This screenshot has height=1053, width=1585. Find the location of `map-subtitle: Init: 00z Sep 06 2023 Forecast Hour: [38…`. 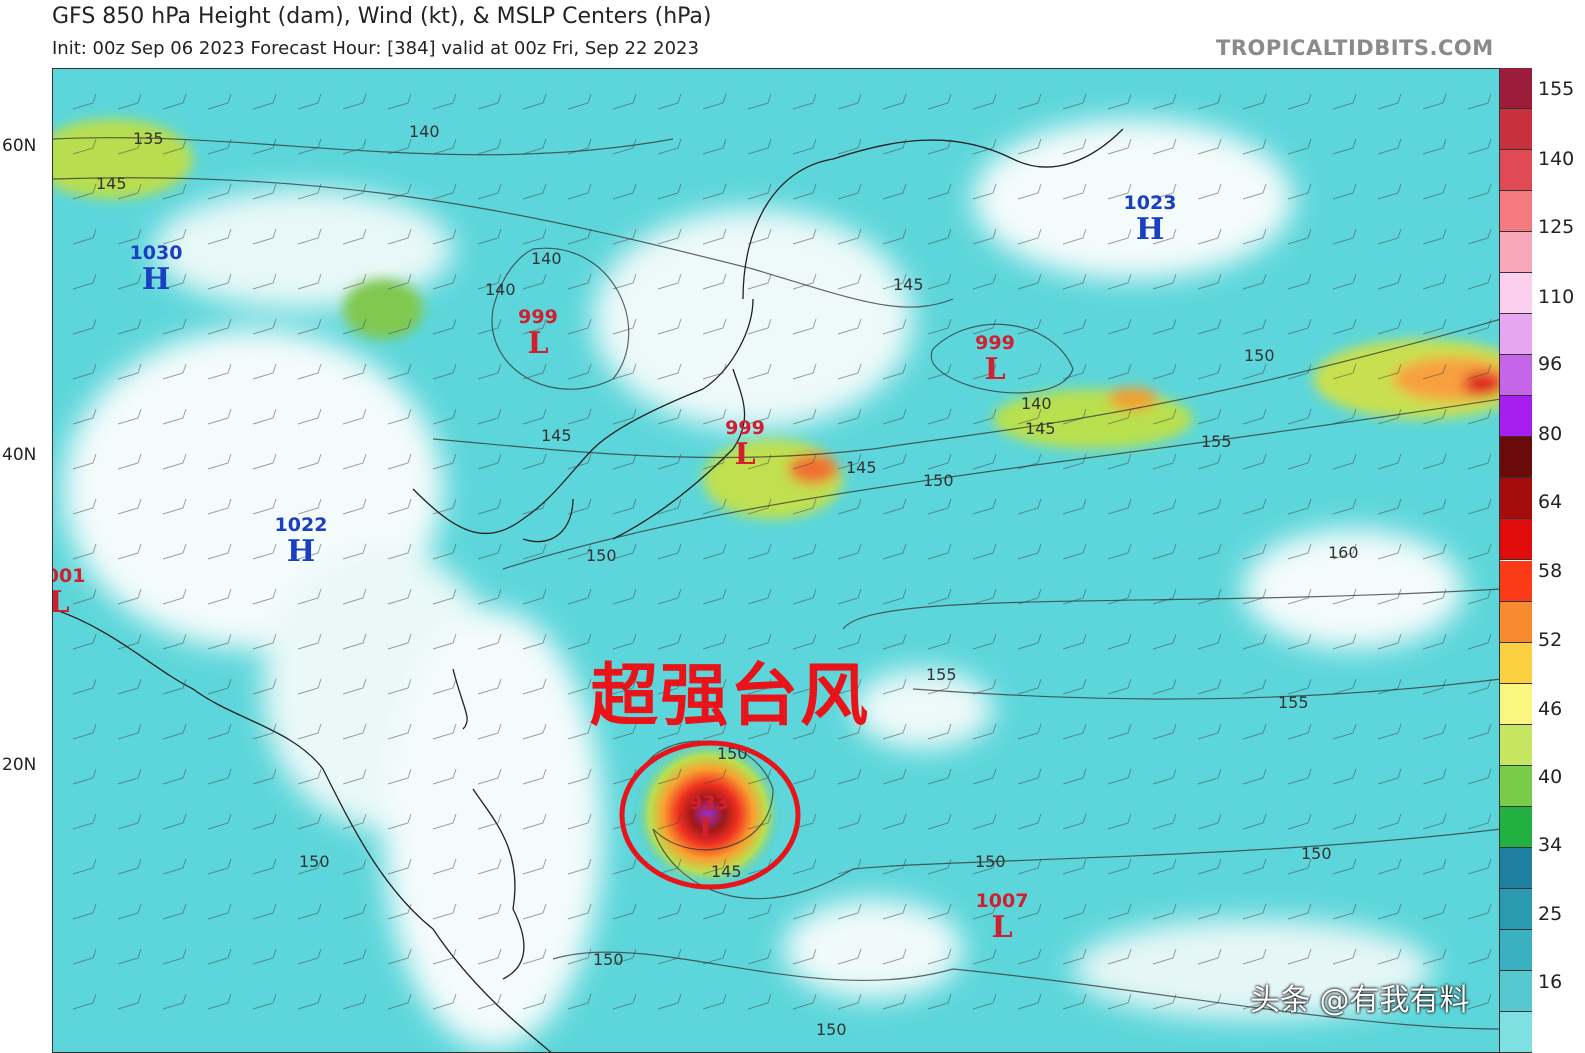

map-subtitle: Init: 00z Sep 06 2023 Forecast Hour: [38… is located at coordinates (375, 48).